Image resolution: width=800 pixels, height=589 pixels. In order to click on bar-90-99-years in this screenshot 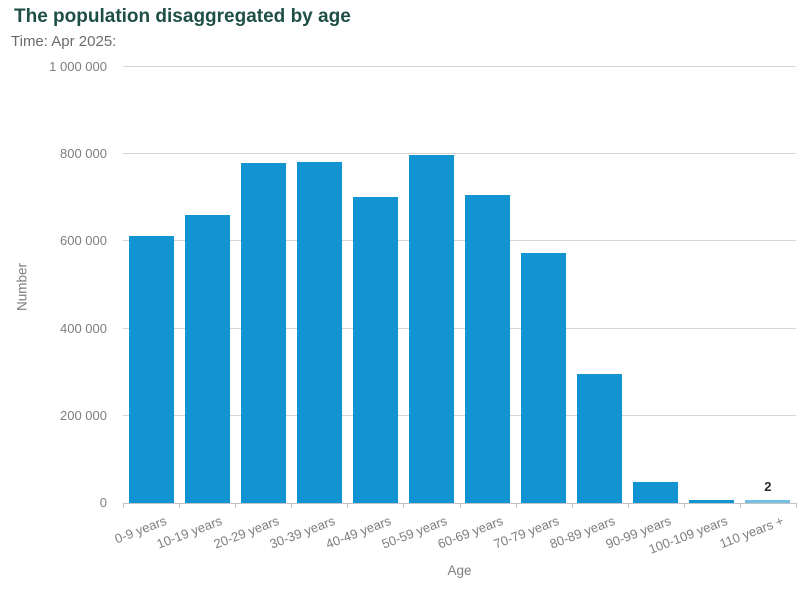, I will do `click(656, 492)`.